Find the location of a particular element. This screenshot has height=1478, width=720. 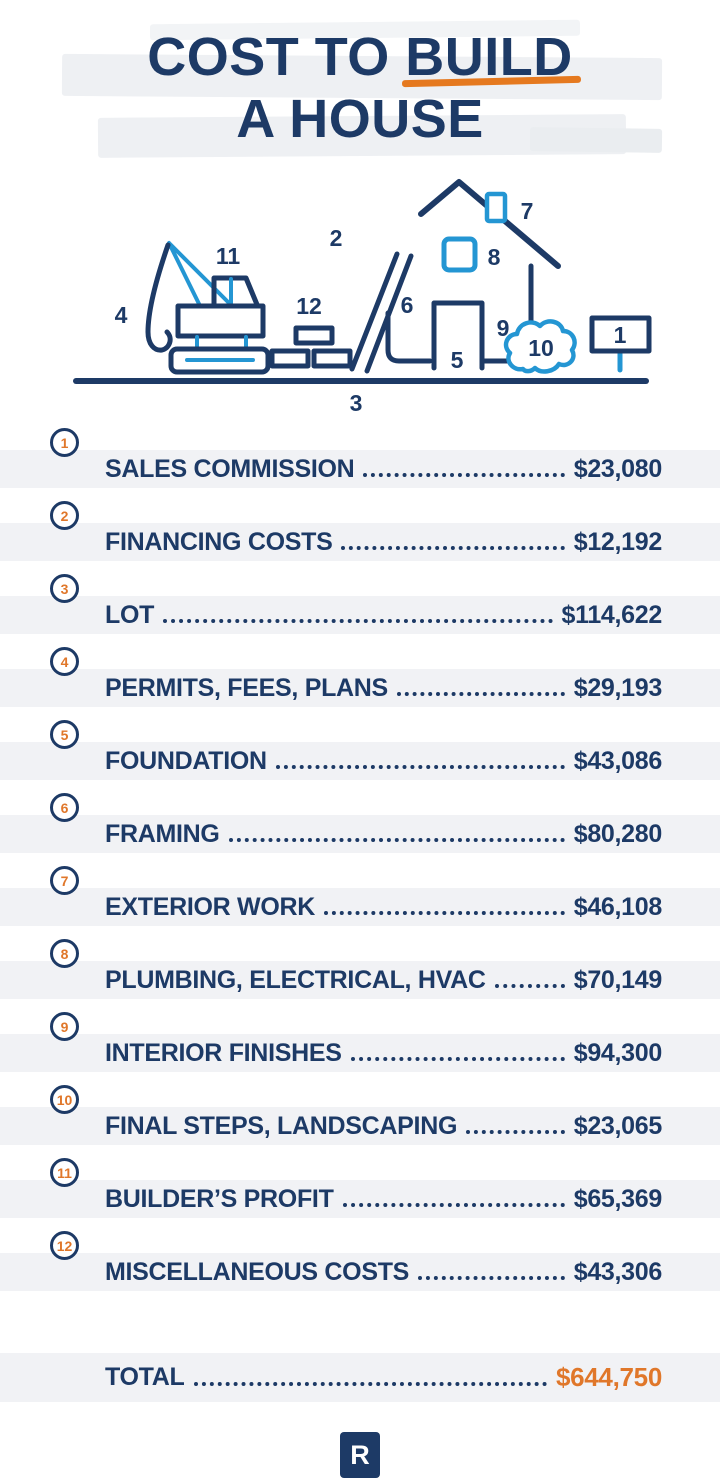

title-block: COST TO BUILD A HOUSE is located at coordinates (360, 85).